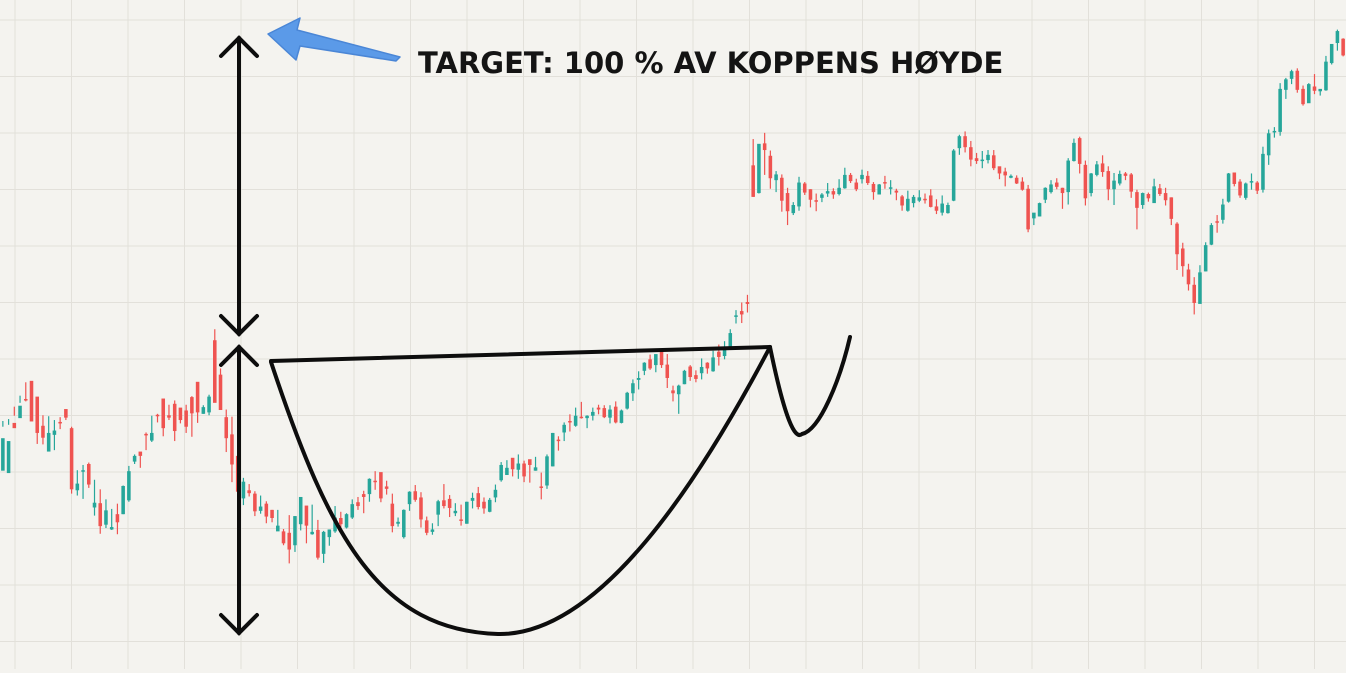 Image resolution: width=1346 pixels, height=673 pixels. I want to click on target-height-arrow, so click(239, 186).